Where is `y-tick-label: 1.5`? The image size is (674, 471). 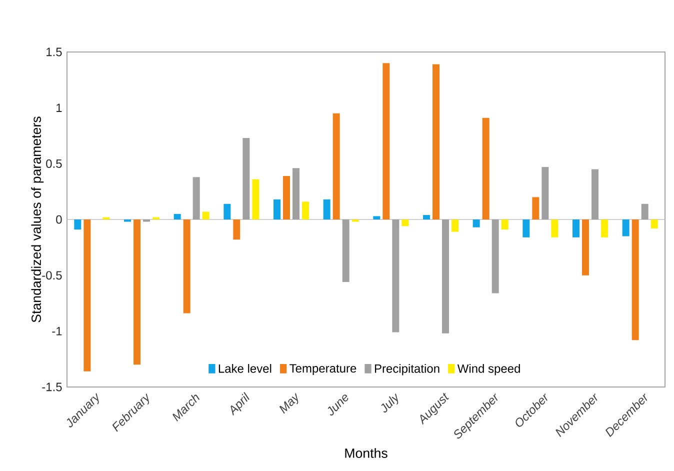 y-tick-label: 1.5 is located at coordinates (54, 52).